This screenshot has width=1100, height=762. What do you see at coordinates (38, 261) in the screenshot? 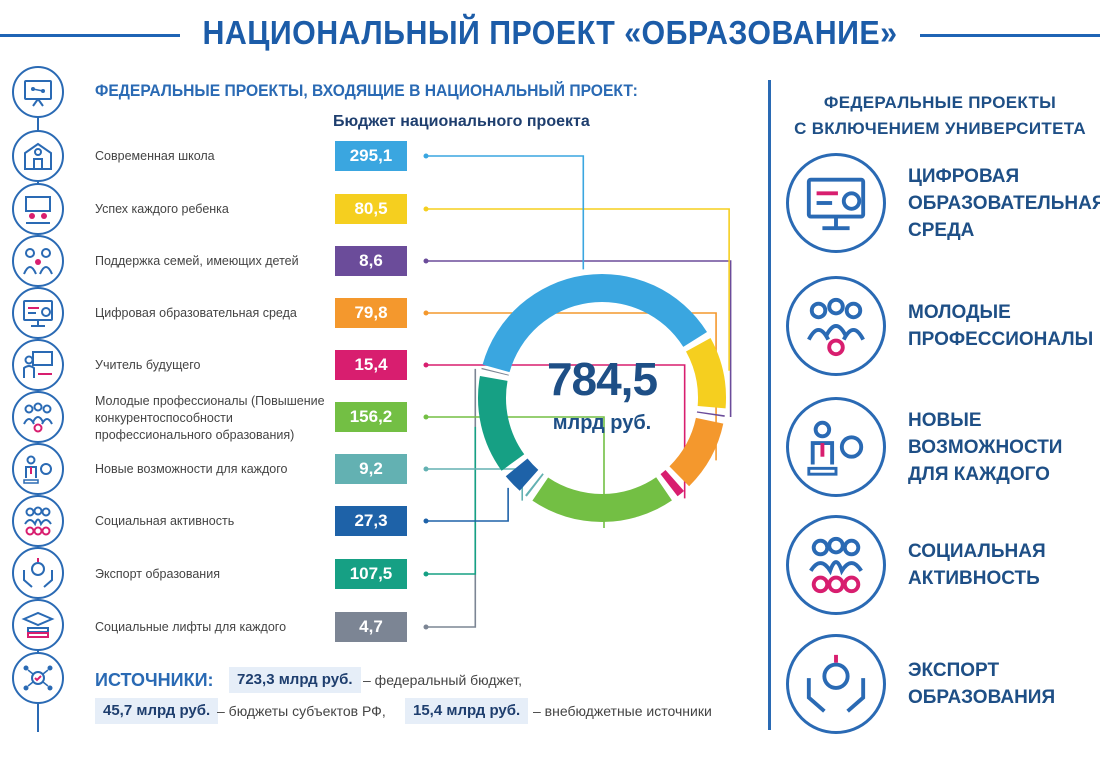
I see `family-icon` at bounding box center [38, 261].